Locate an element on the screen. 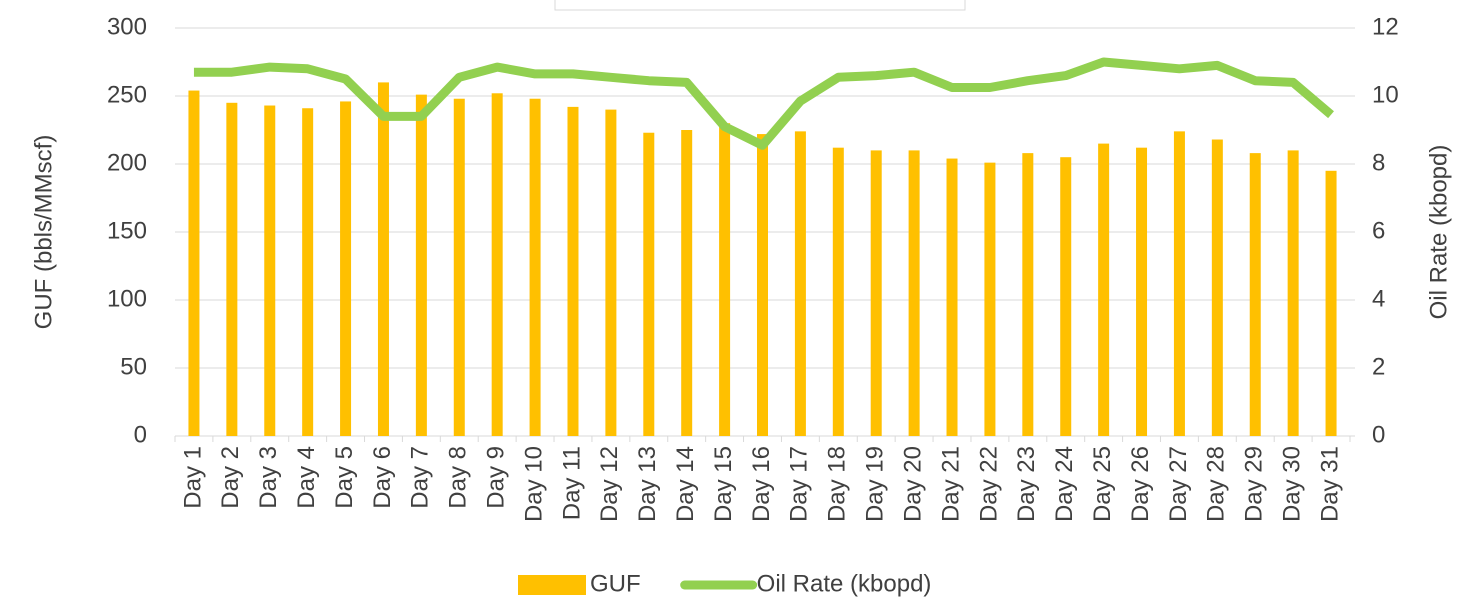 Image resolution: width=1483 pixels, height=607 pixels. y2-tick-label: 12 is located at coordinates (1385, 26).